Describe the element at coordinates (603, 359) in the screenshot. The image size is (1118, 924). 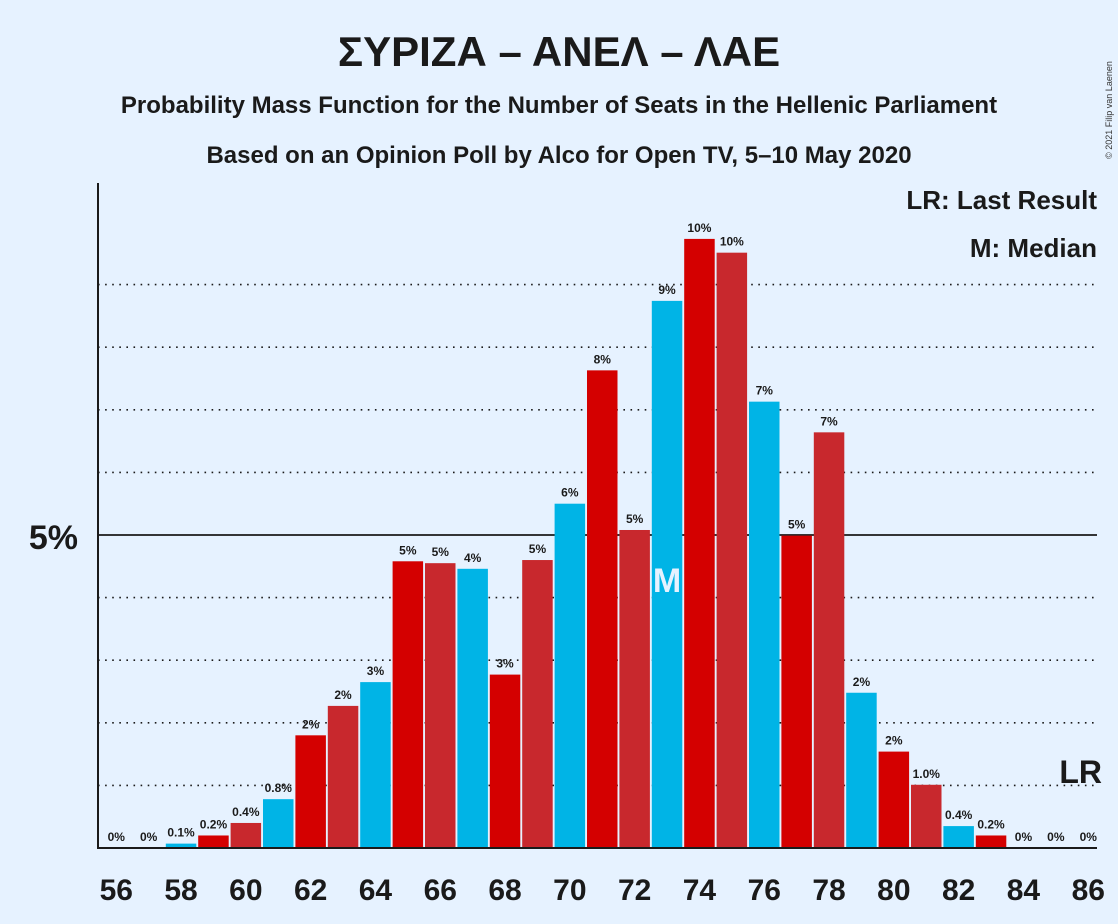
I see `data-label-seat-71: 8%` at that location.